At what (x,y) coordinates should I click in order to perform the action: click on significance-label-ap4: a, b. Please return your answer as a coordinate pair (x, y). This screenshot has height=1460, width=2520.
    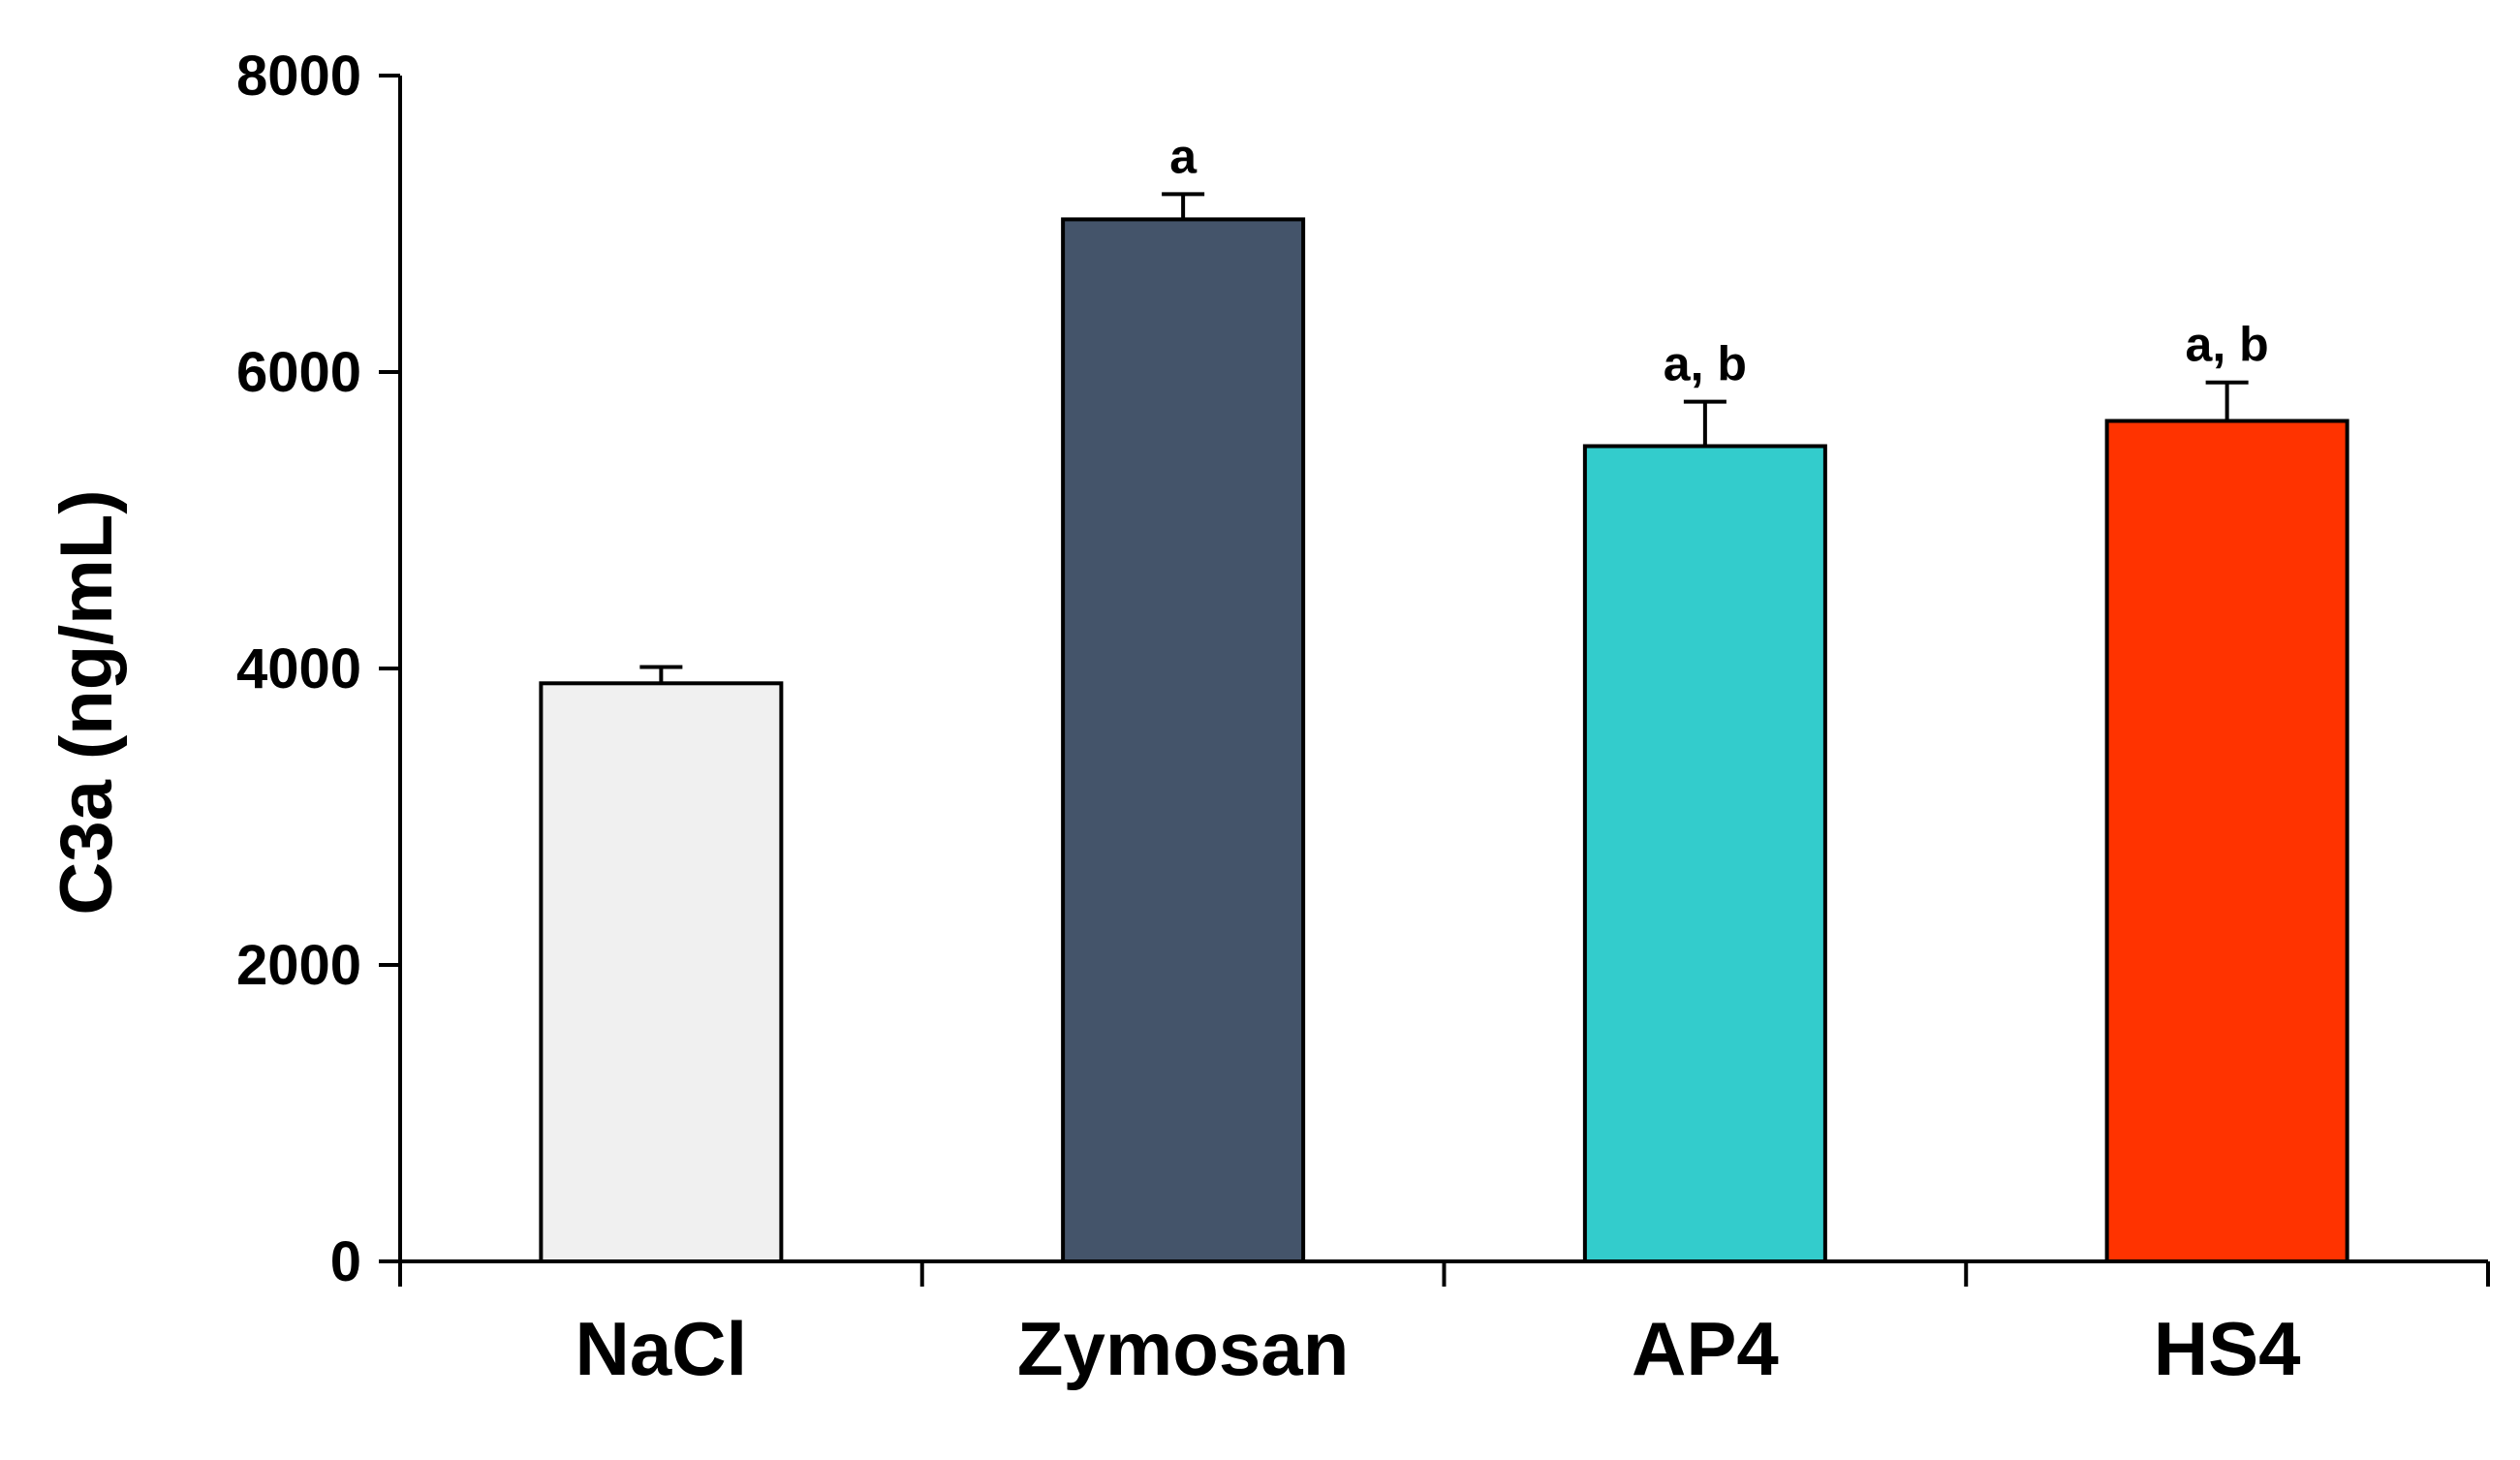
    Looking at the image, I should click on (1705, 364).